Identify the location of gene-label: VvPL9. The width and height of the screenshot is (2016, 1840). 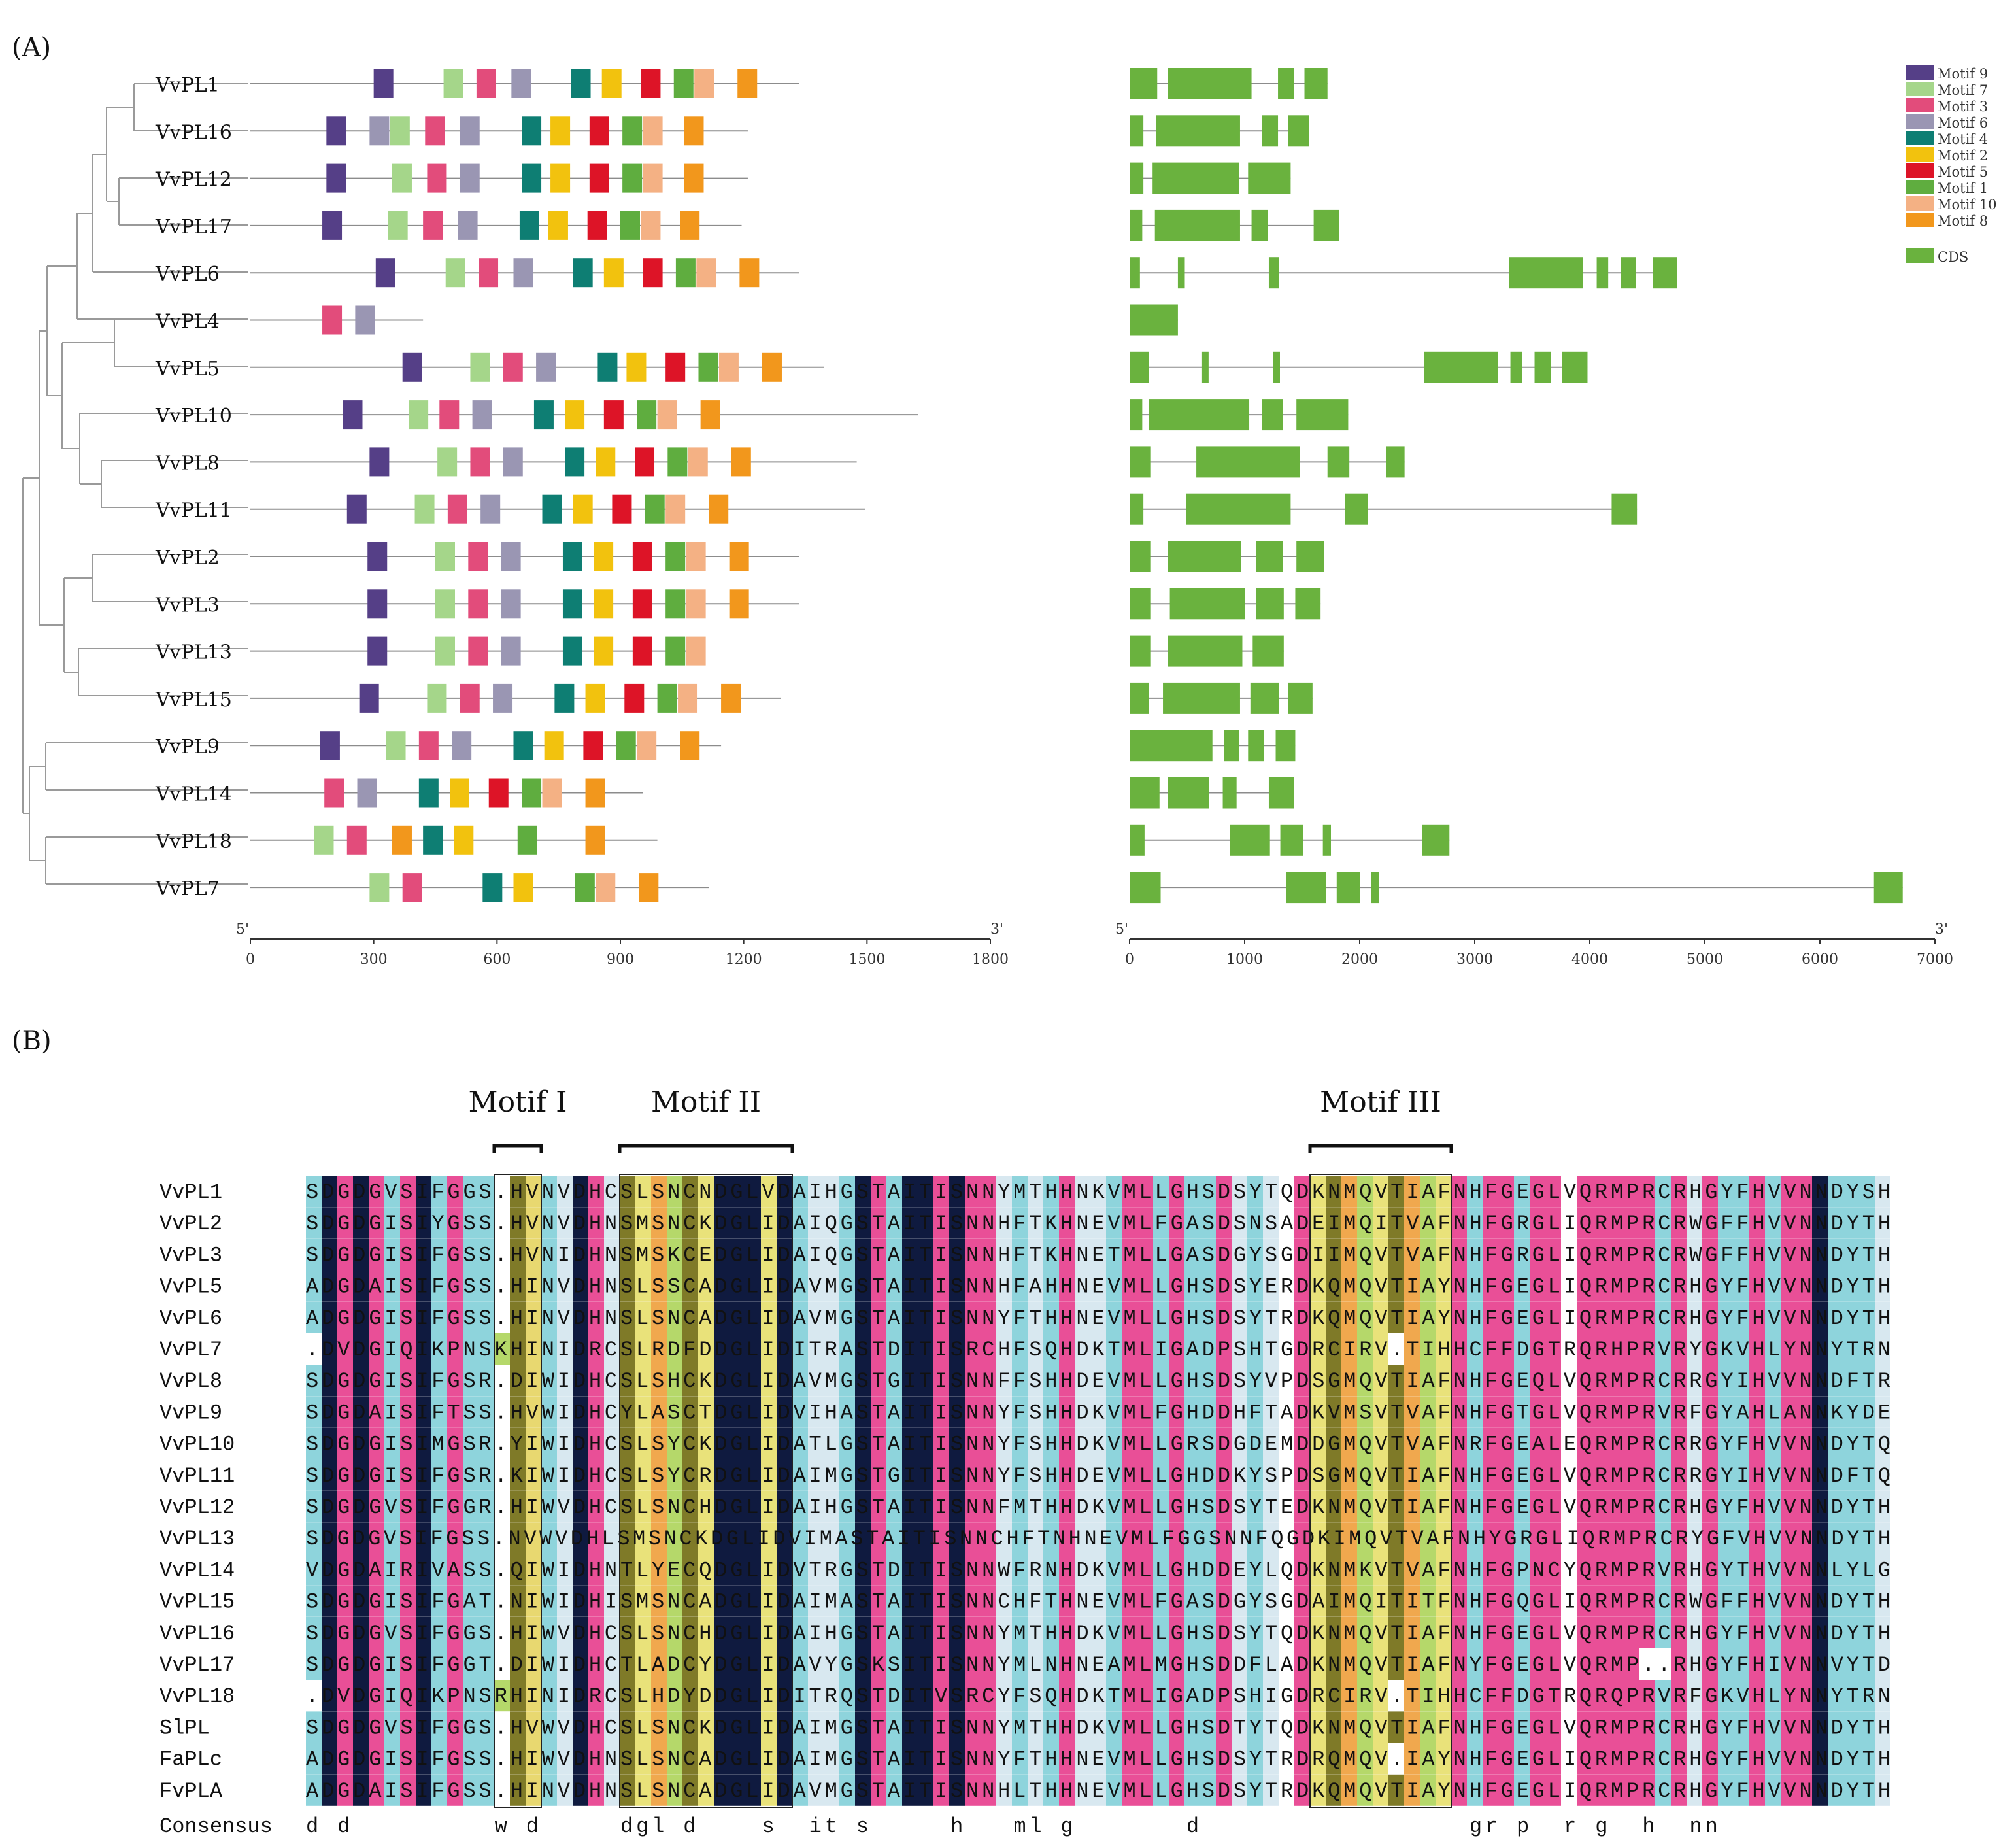
(187, 747).